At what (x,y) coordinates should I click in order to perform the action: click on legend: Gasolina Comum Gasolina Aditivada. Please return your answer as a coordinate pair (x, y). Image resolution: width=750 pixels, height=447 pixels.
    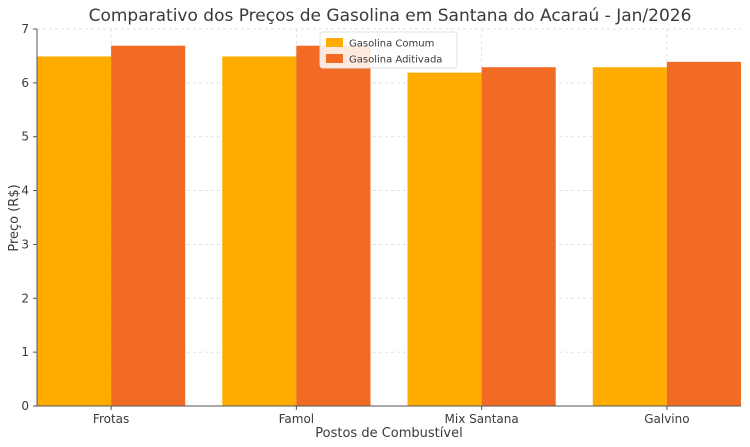
    Looking at the image, I should click on (388, 50).